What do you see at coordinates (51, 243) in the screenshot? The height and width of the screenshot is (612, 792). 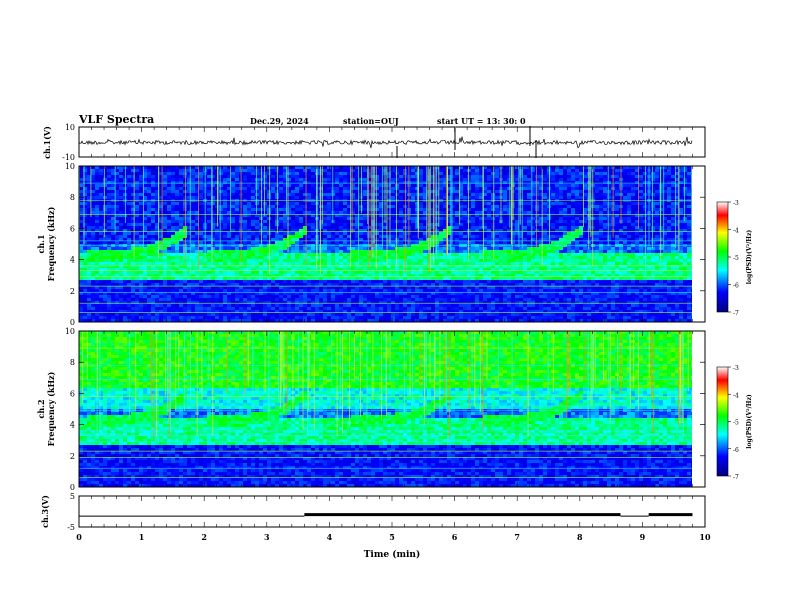 I see `ch1-spectrogram-ylabel: Frequency (kHz)` at bounding box center [51, 243].